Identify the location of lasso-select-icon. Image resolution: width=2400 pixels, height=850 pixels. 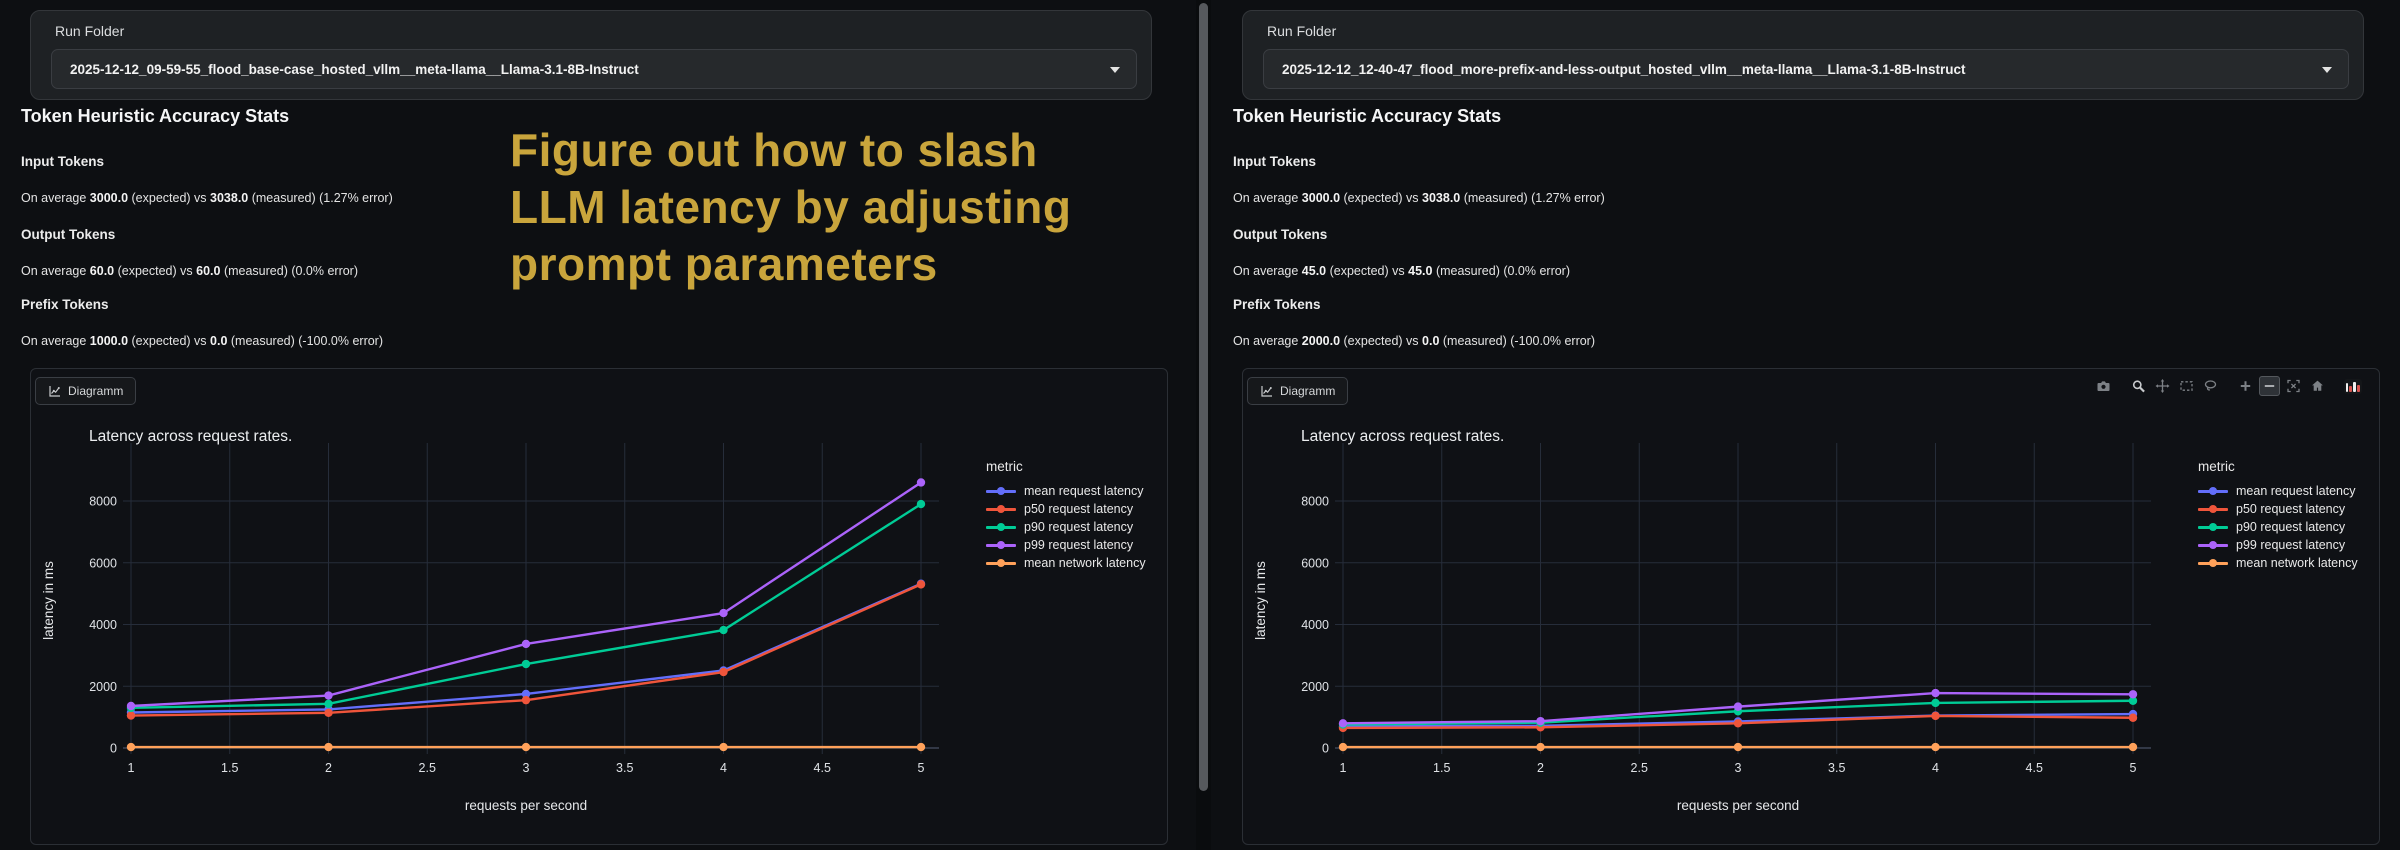
(2210, 385).